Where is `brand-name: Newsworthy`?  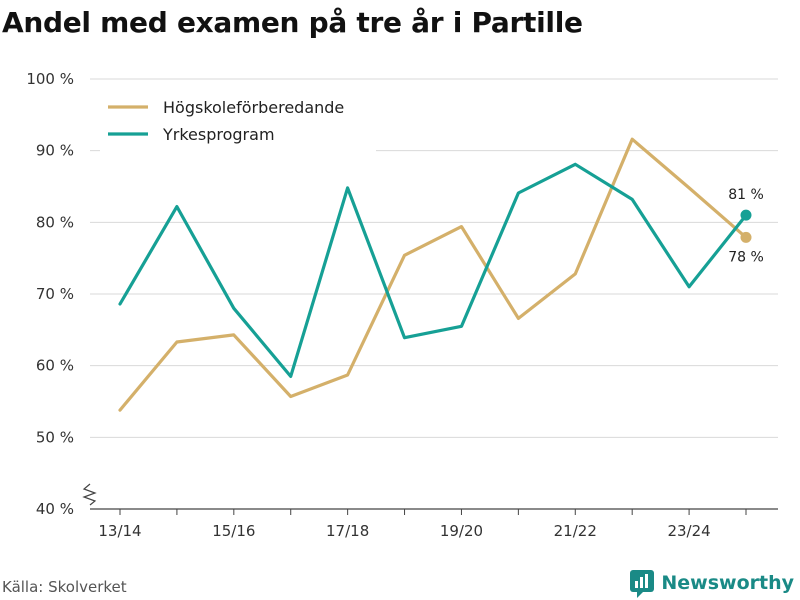 brand-name: Newsworthy is located at coordinates (727, 583).